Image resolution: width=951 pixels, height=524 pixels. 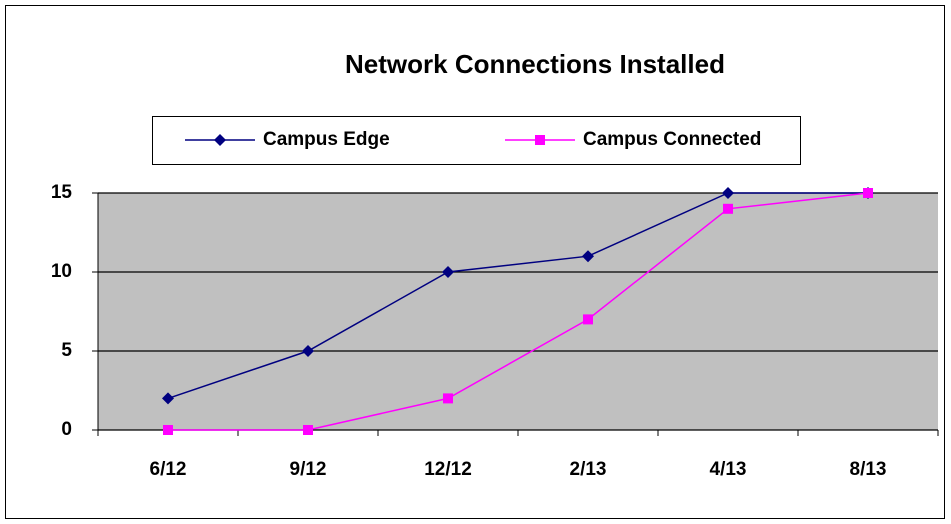 What do you see at coordinates (66, 429) in the screenshot?
I see `y-tick-label: 0` at bounding box center [66, 429].